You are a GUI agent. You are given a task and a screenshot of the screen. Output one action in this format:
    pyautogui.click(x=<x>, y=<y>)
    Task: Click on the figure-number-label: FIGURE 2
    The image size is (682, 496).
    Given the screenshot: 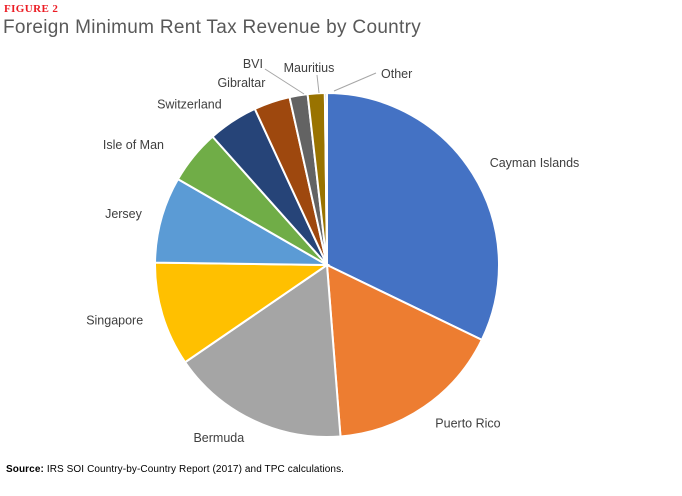 What is the action you would take?
    pyautogui.click(x=31, y=9)
    